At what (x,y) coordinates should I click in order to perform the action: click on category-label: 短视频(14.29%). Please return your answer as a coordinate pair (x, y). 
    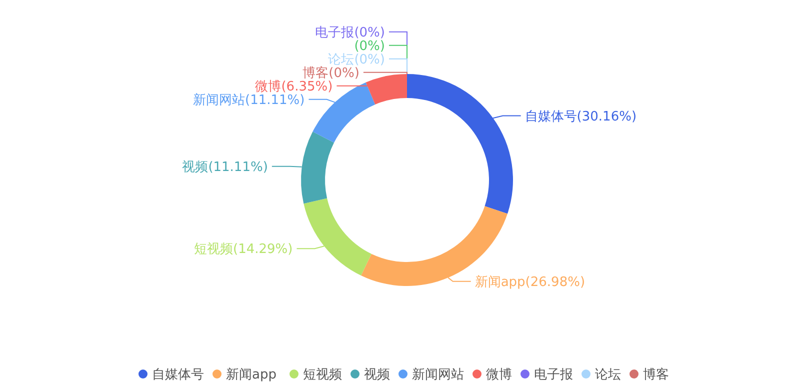
    Looking at the image, I should click on (243, 250).